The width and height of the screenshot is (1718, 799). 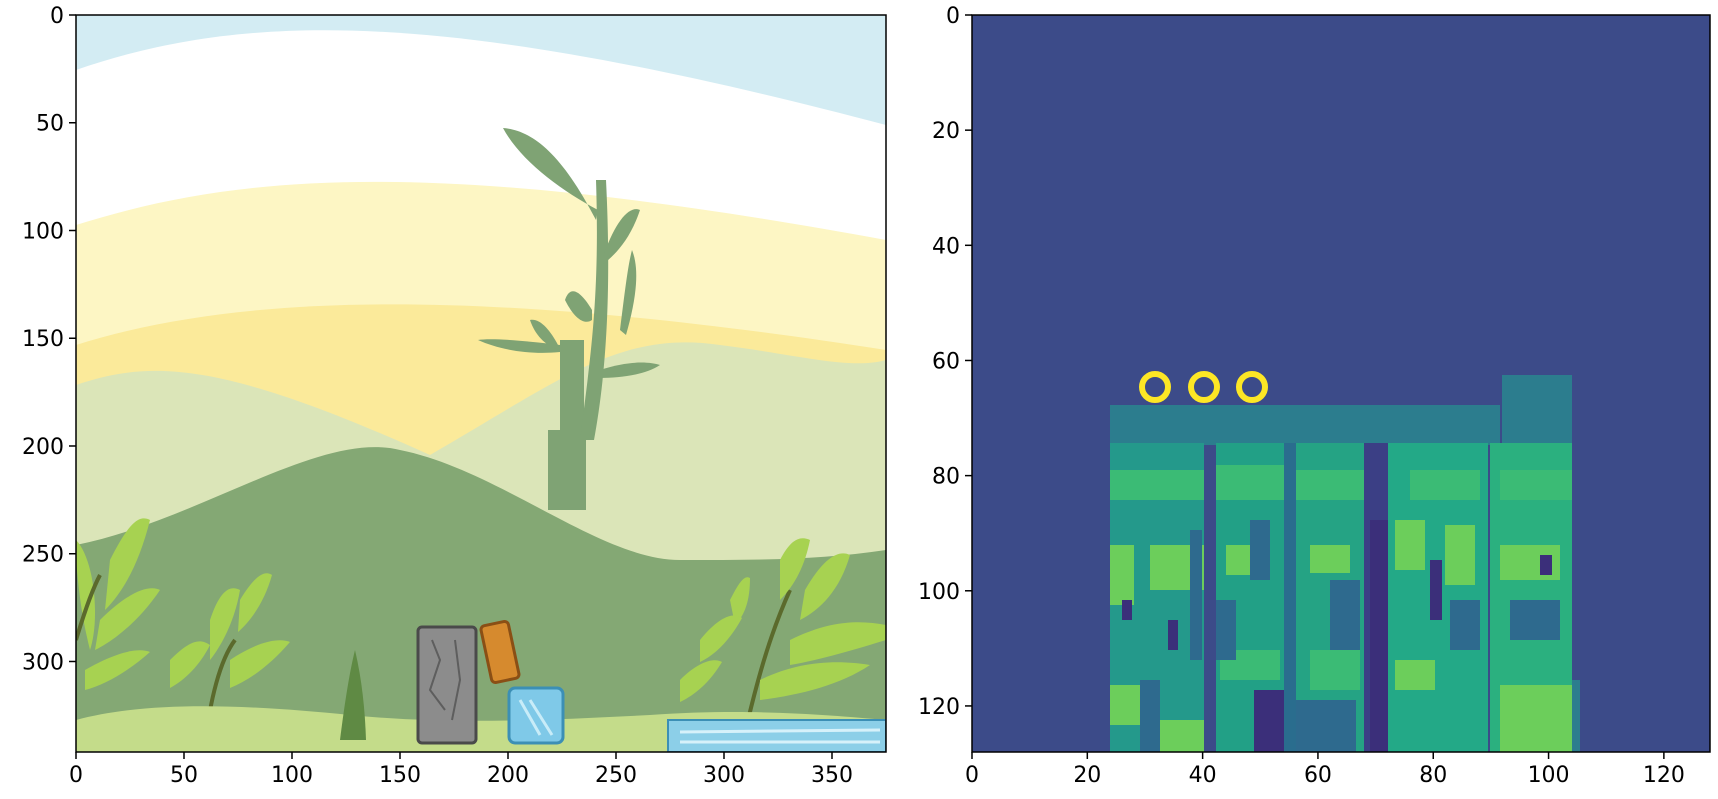 What do you see at coordinates (1576, 716) in the screenshot?
I see `column-edge` at bounding box center [1576, 716].